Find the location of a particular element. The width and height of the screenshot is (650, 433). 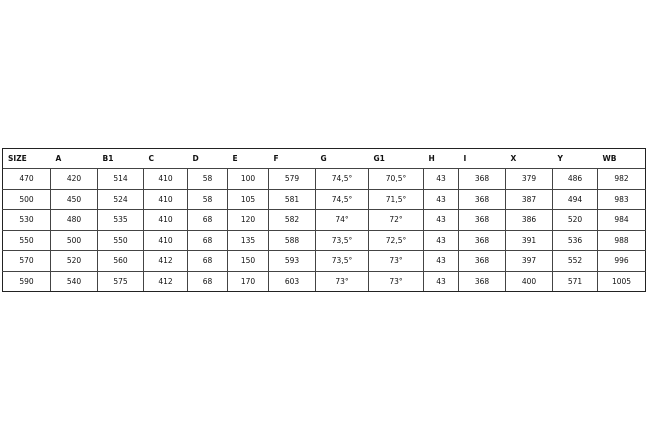

table-cell: 71,5° is located at coordinates (396, 199).